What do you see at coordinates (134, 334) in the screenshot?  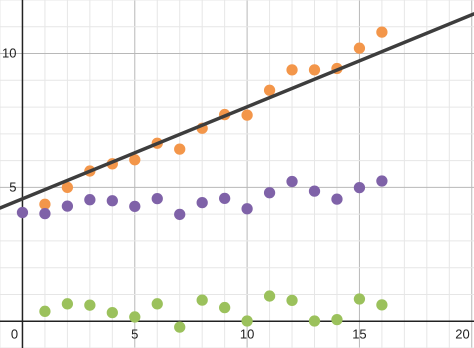 I see `x-tick-label: 5` at bounding box center [134, 334].